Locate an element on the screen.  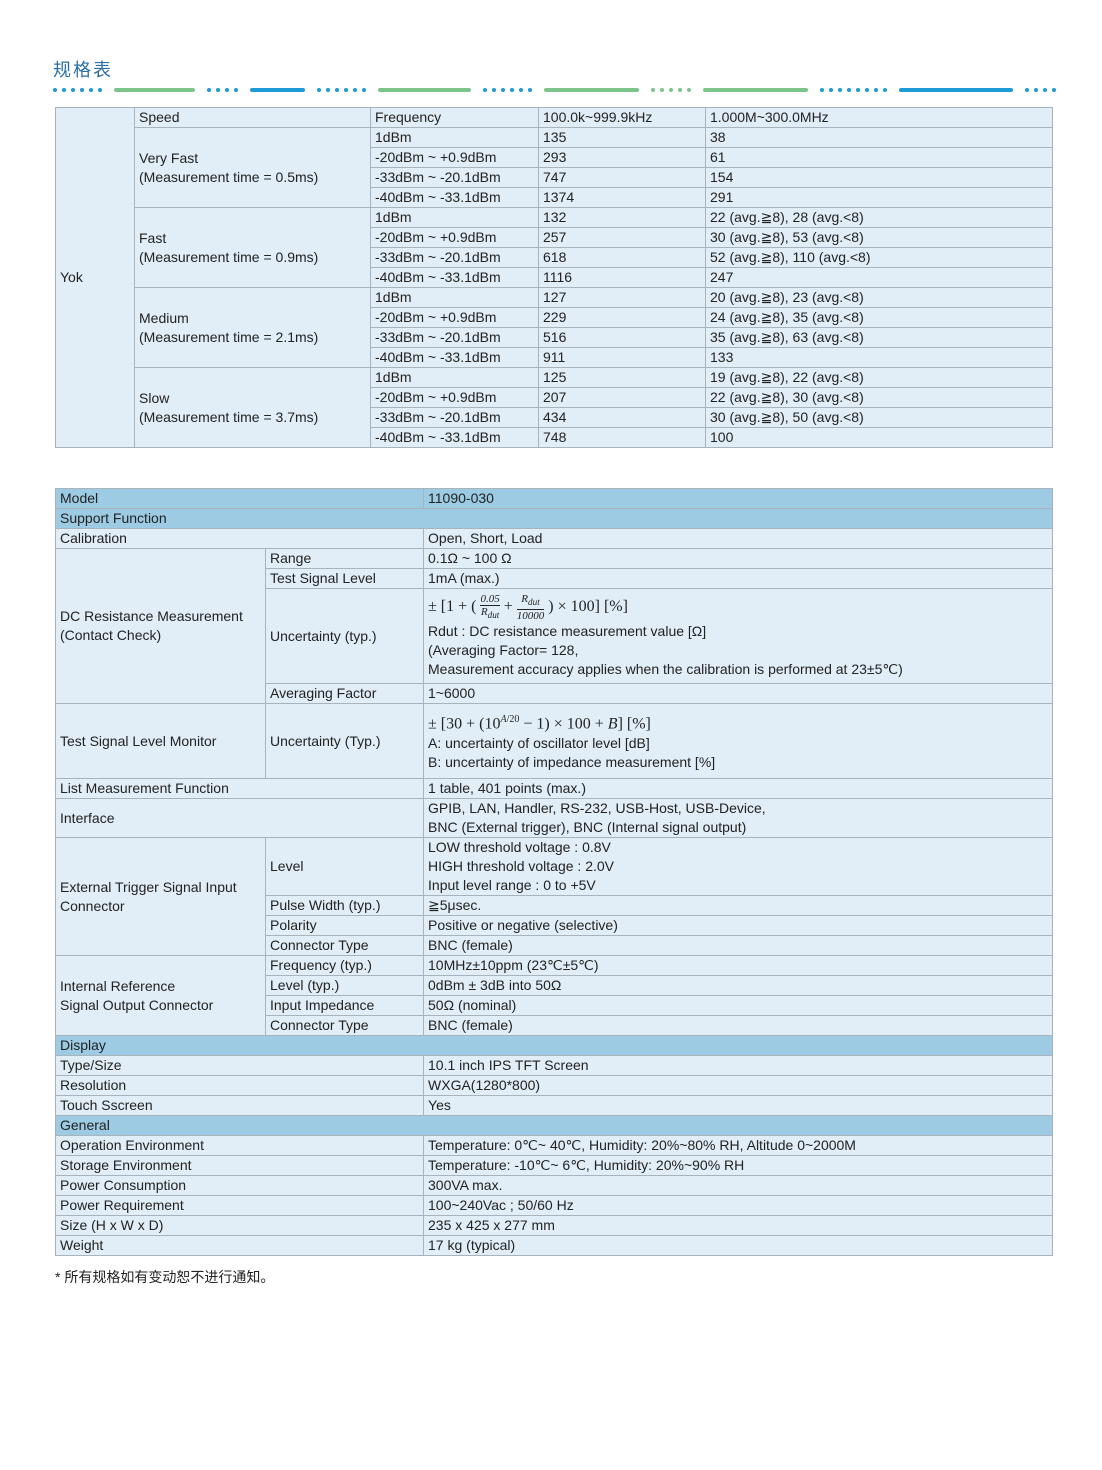
cell: 293 is located at coordinates (622, 157).